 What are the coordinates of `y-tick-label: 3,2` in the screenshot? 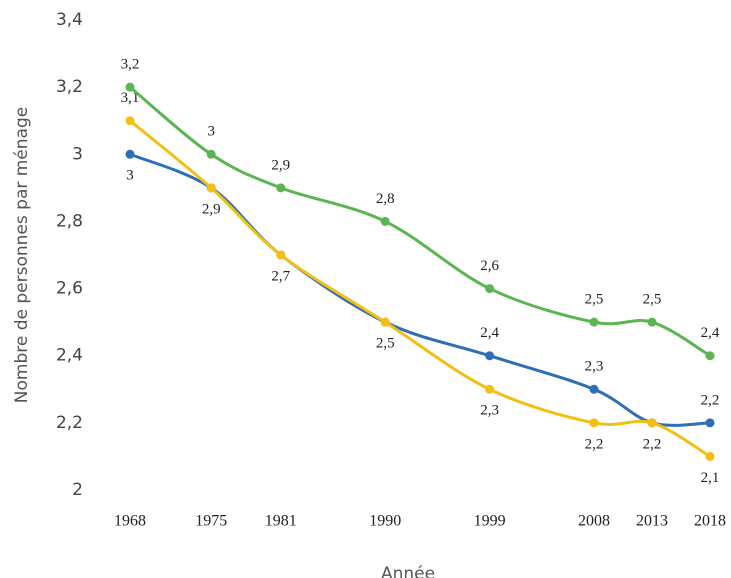 It's located at (69, 87).